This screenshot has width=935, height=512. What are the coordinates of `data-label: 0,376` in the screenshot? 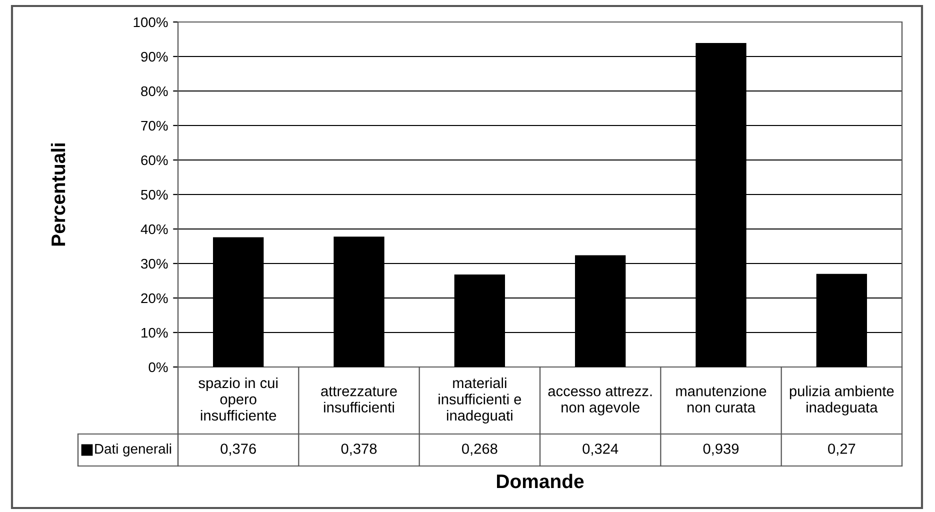 It's located at (238, 450).